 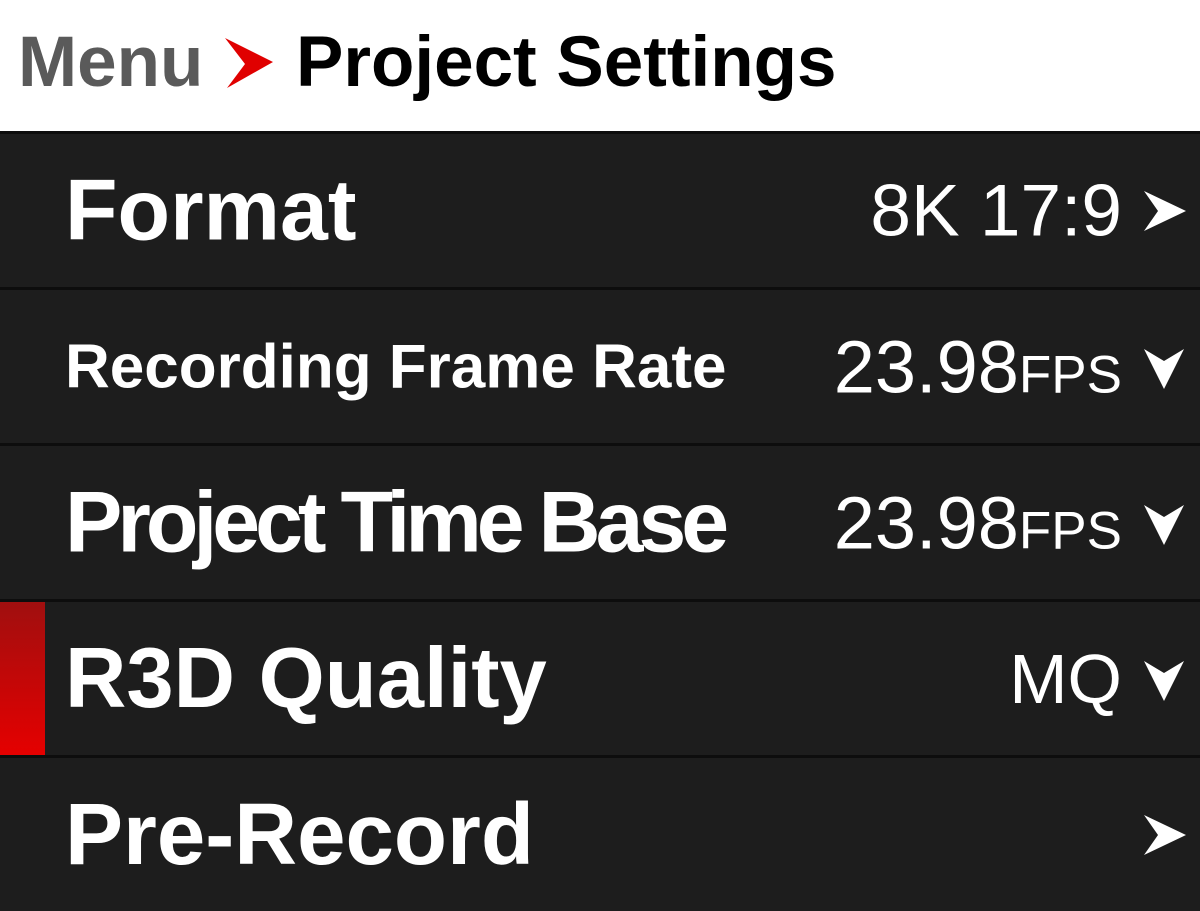 I want to click on page-title: Project Settings, so click(x=566, y=62).